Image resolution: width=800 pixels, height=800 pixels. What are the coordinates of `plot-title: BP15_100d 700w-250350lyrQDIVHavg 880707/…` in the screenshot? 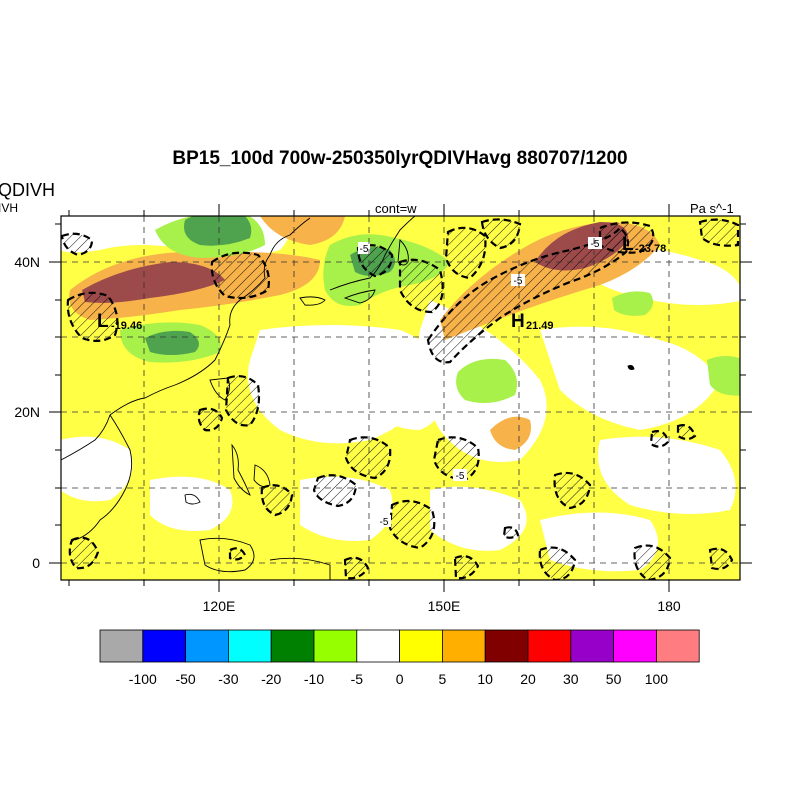 It's located at (400, 158).